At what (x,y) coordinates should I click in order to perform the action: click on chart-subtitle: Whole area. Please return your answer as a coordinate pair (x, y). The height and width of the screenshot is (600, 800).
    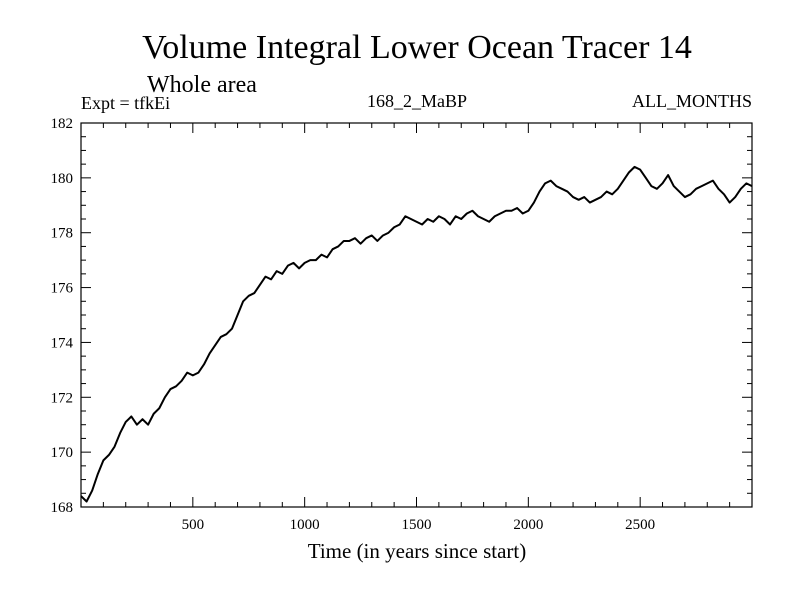
    Looking at the image, I should click on (202, 85).